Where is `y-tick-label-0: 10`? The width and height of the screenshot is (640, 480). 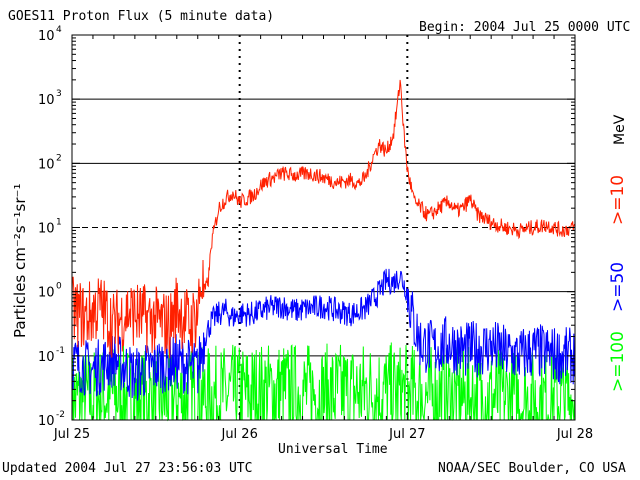
y-tick-label-0: 10 is located at coordinates (46, 421).